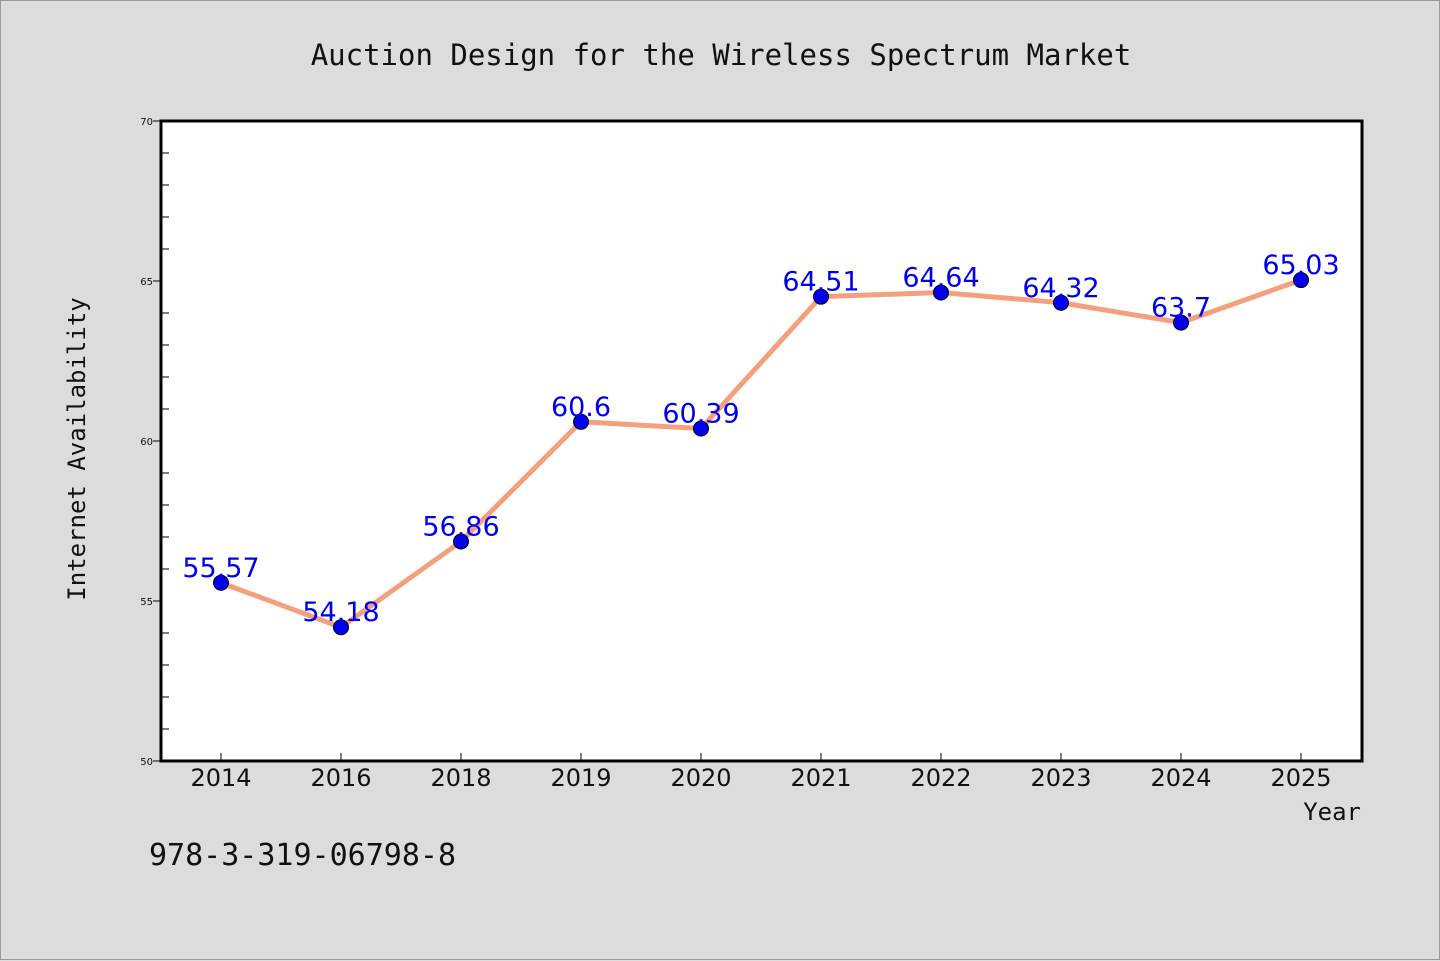  What do you see at coordinates (1332, 812) in the screenshot?
I see `x-axis-label: Year` at bounding box center [1332, 812].